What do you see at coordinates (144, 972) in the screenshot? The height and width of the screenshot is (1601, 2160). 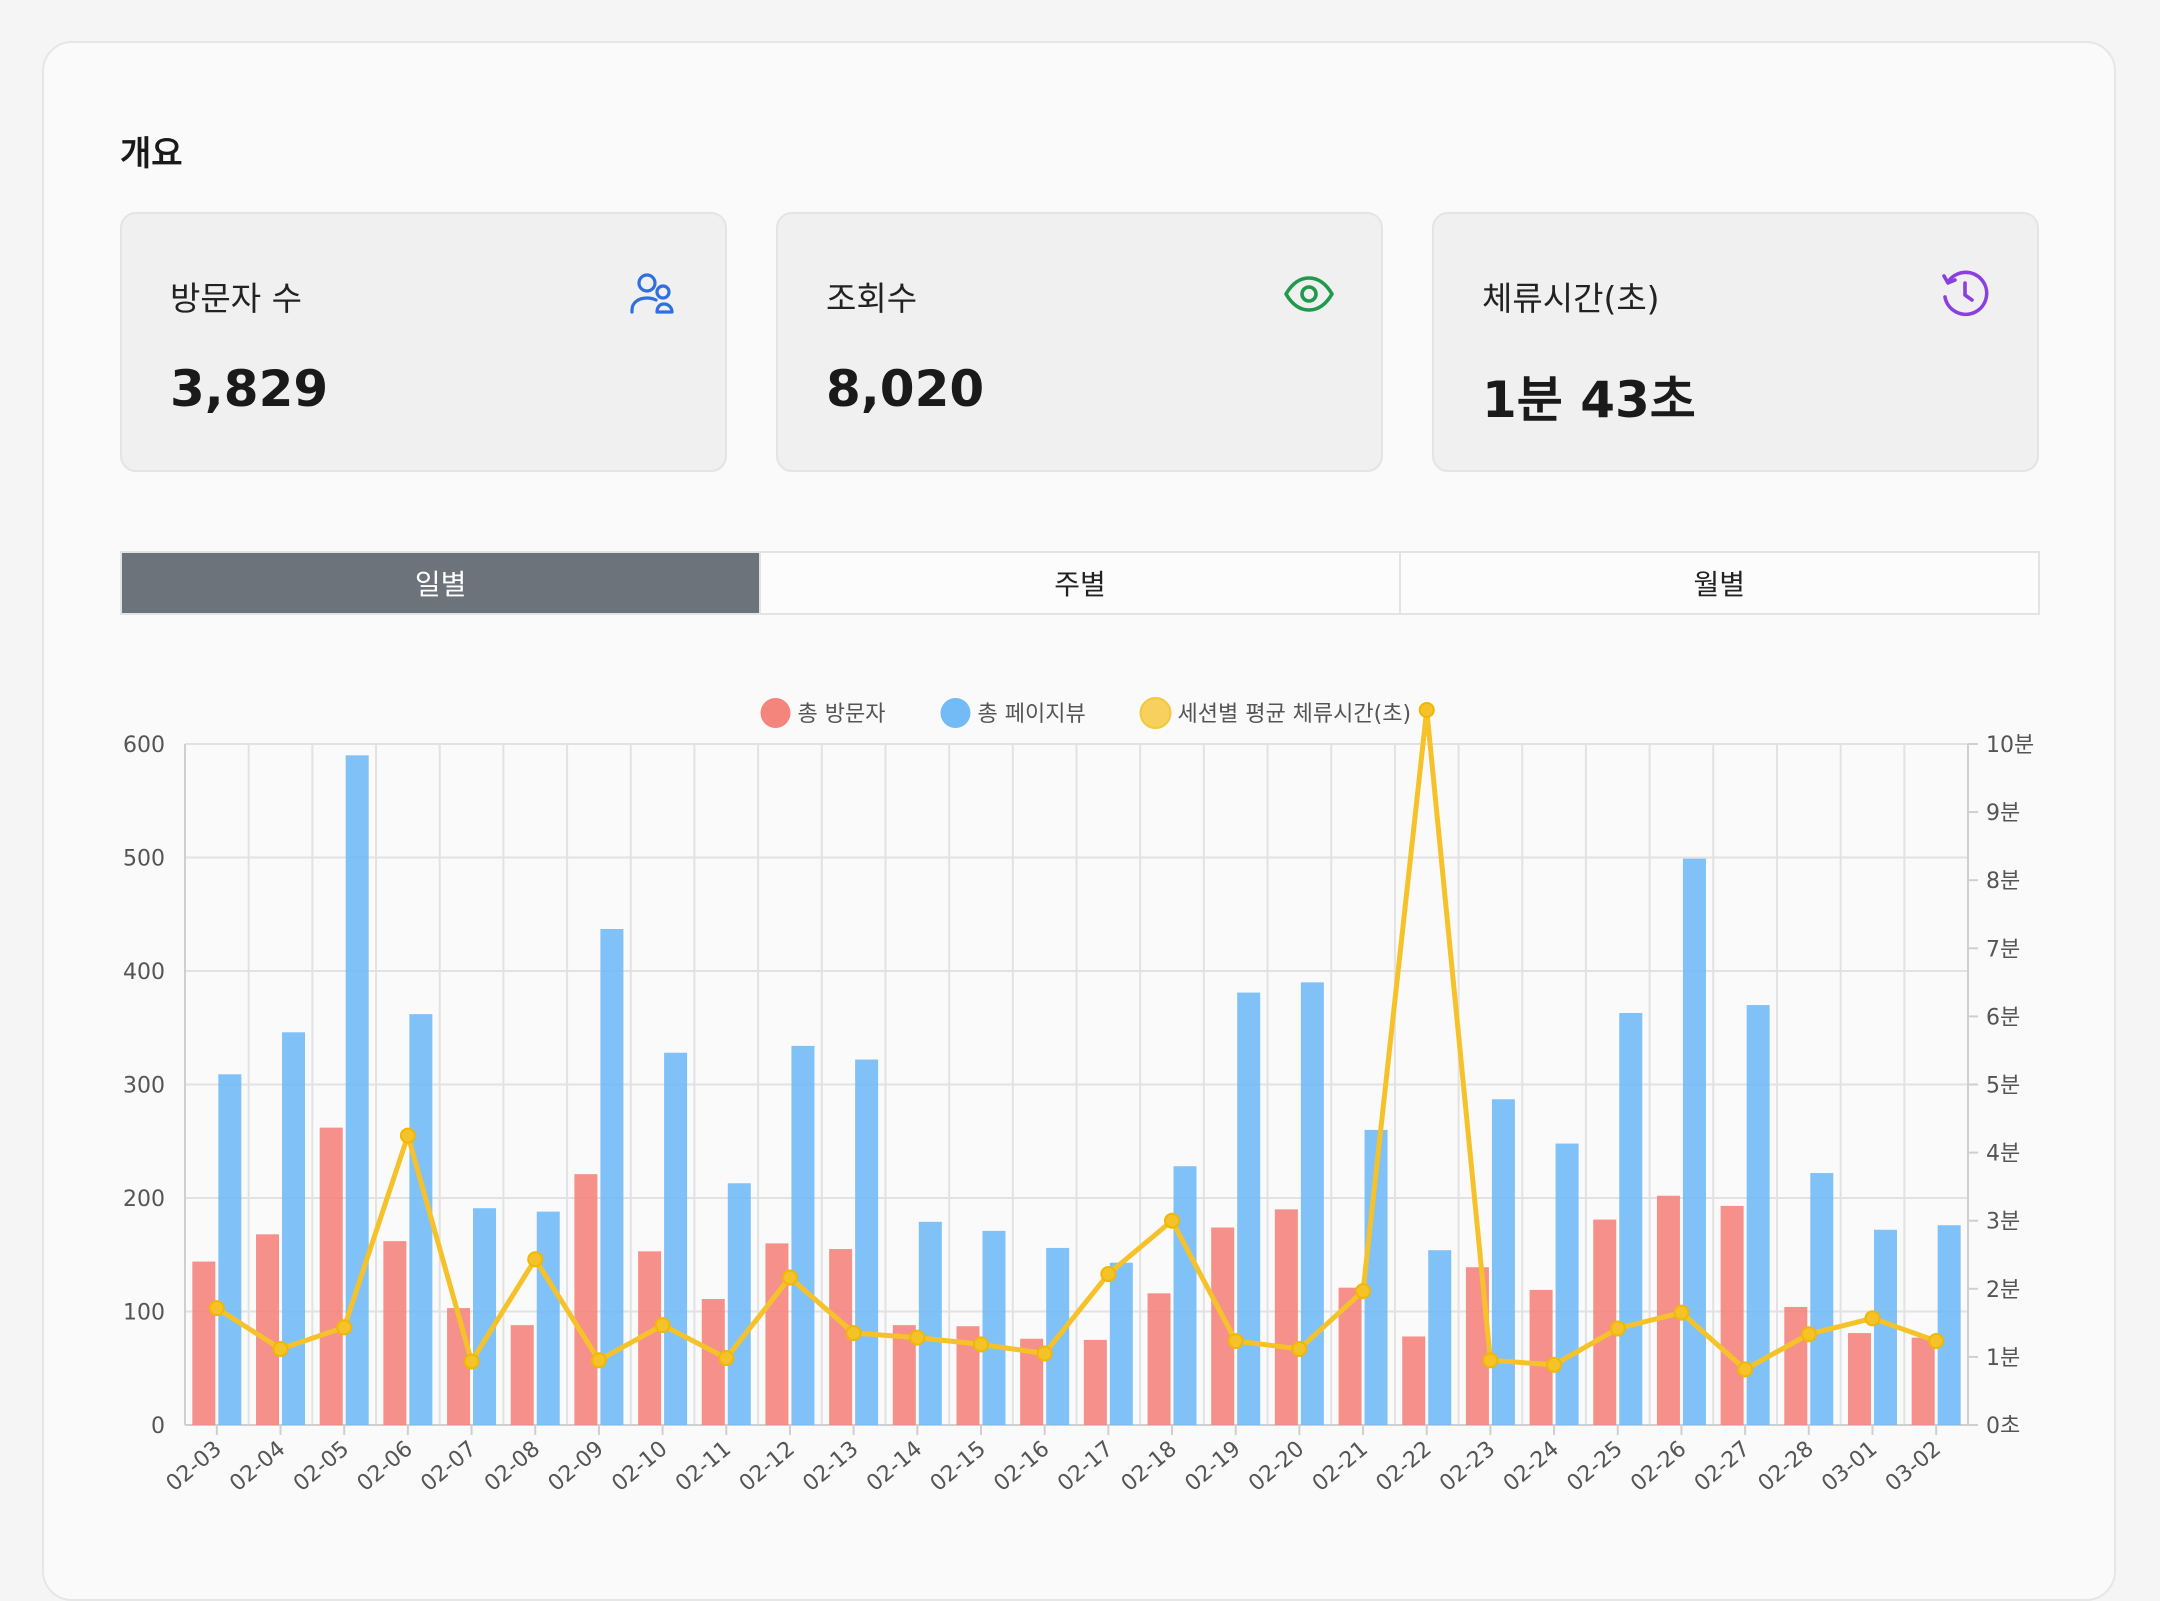 I see `y-left-tick-label: 400` at bounding box center [144, 972].